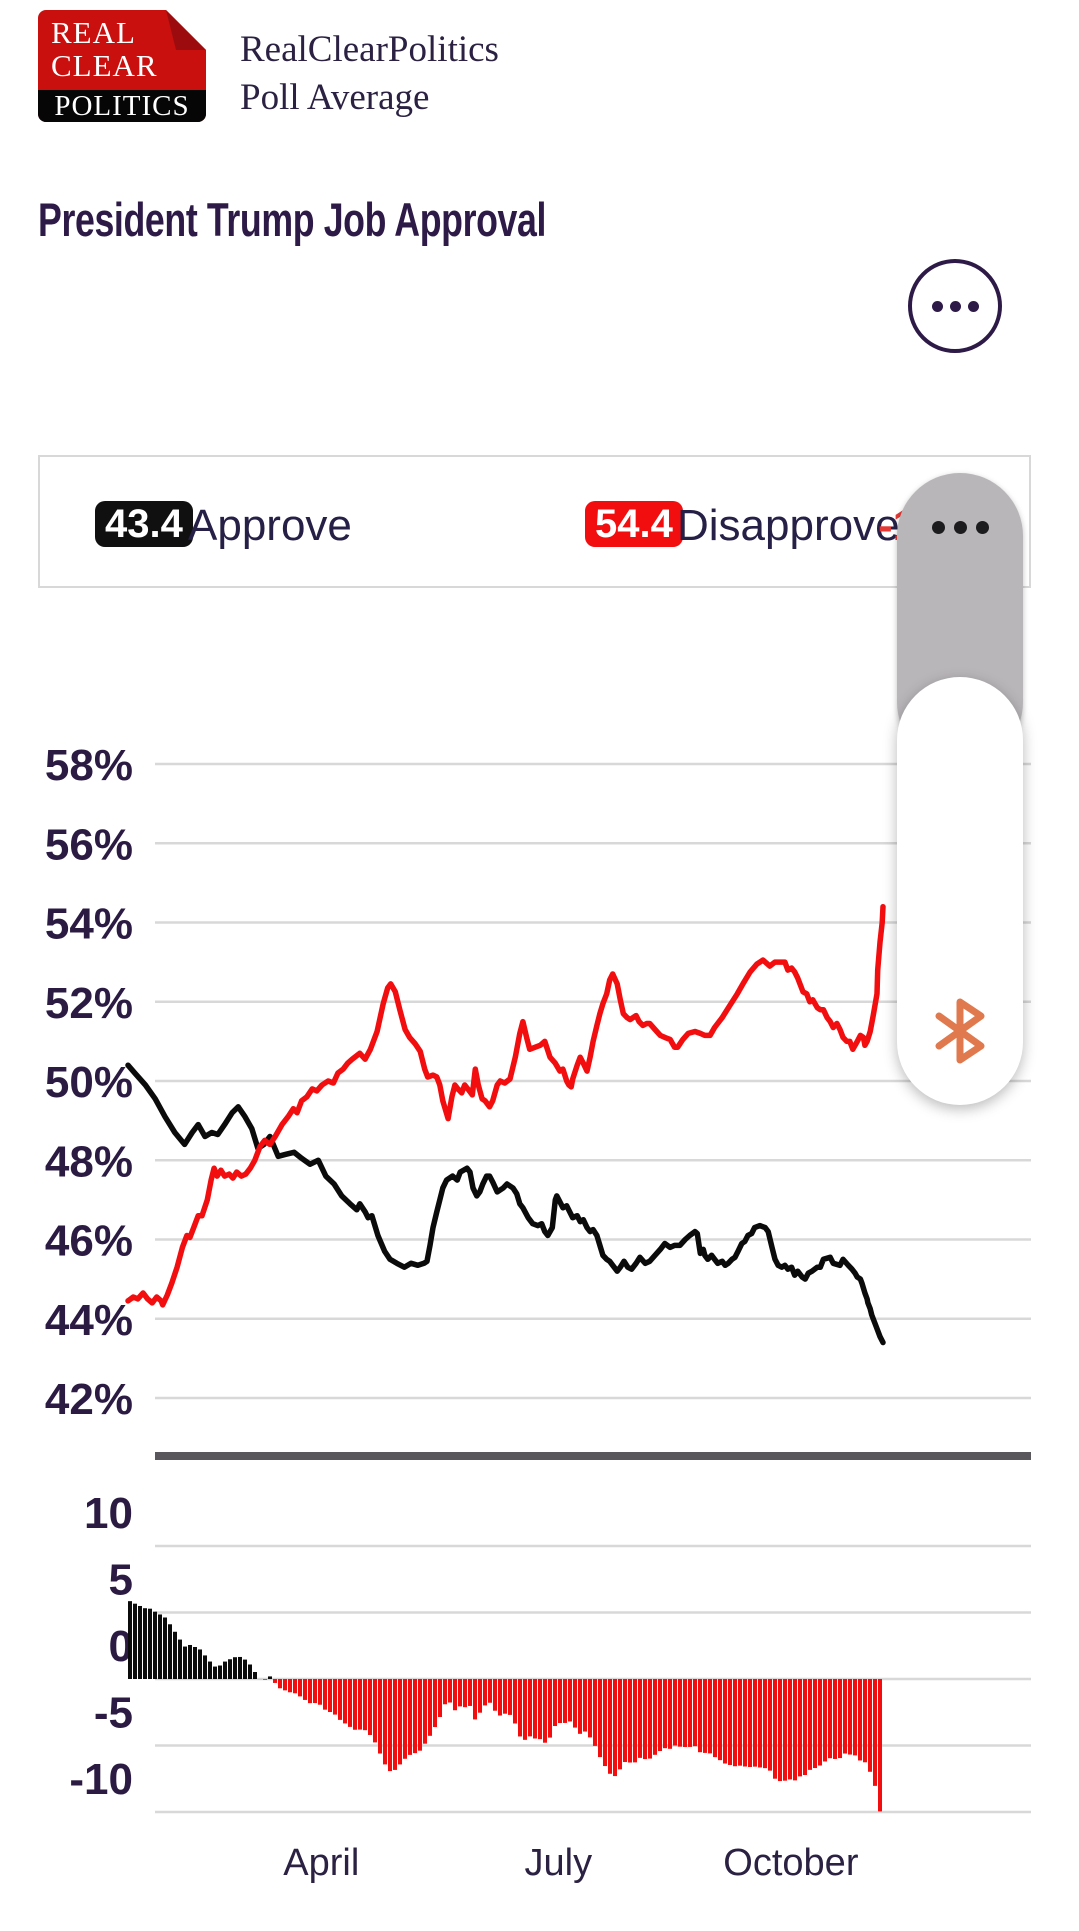  What do you see at coordinates (93, 32) in the screenshot?
I see `logo-line1: REAL` at bounding box center [93, 32].